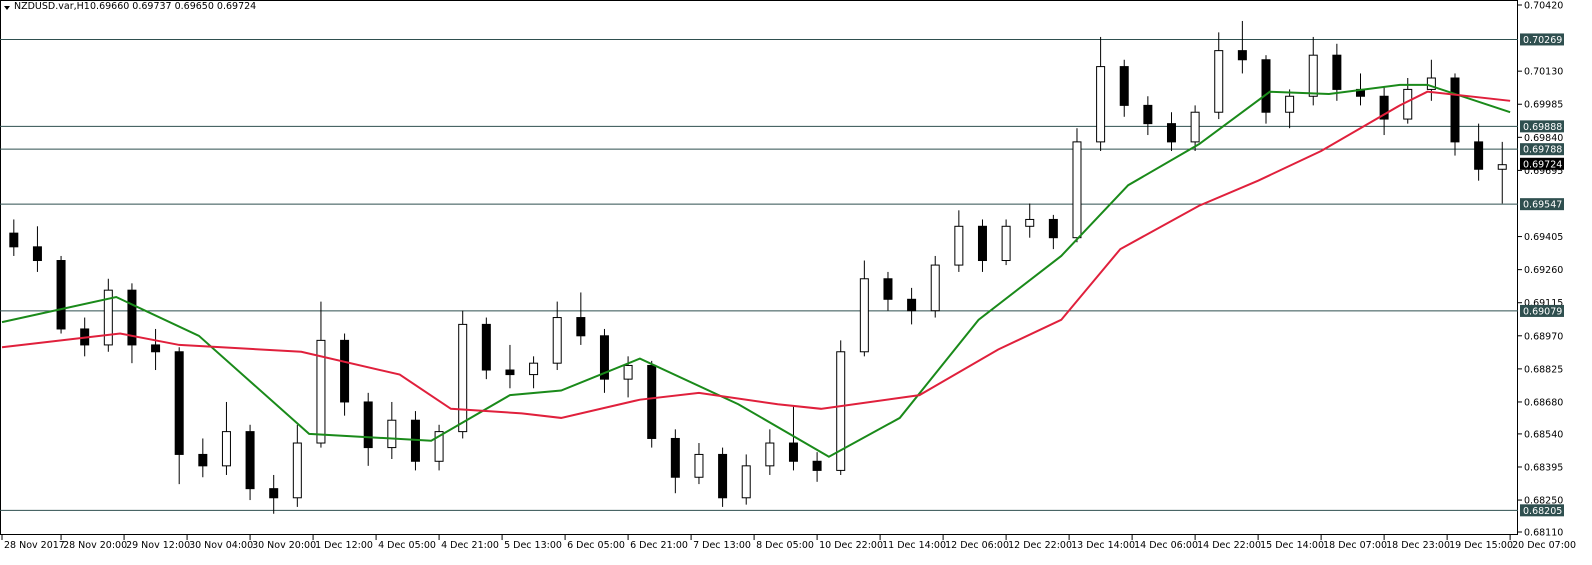 The width and height of the screenshot is (1592, 565). I want to click on price-label: 0.69724, so click(1542, 164).